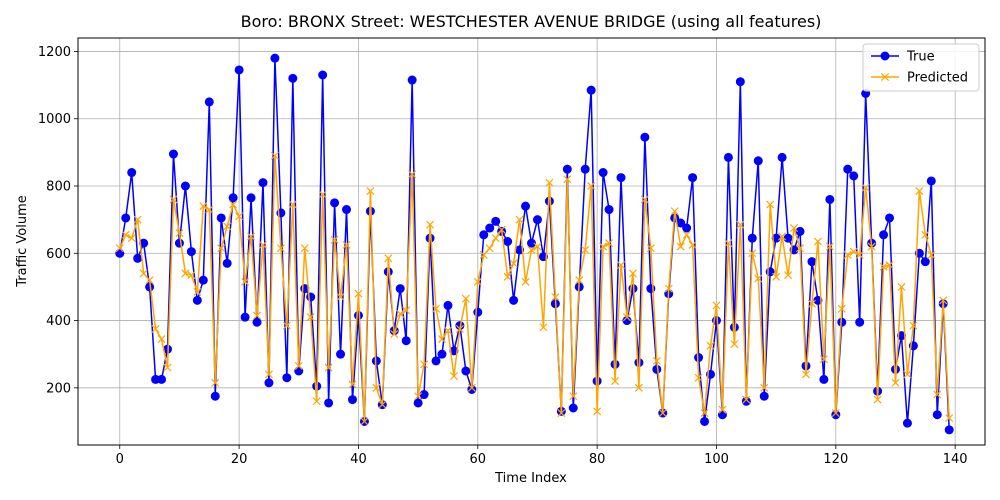  What do you see at coordinates (54, 119) in the screenshot?
I see `y-tick-label: 1000` at bounding box center [54, 119].